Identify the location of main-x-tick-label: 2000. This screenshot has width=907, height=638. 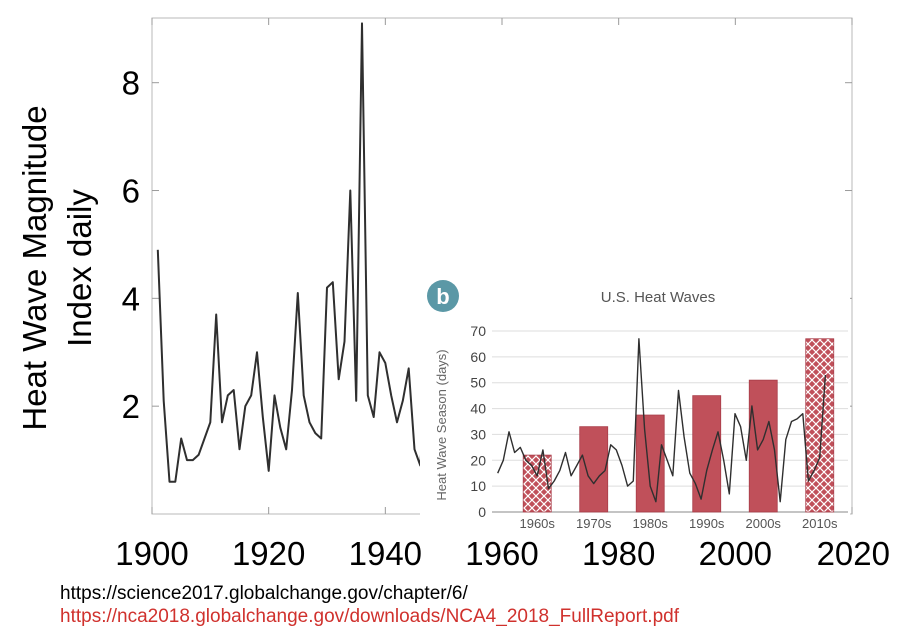
(735, 553).